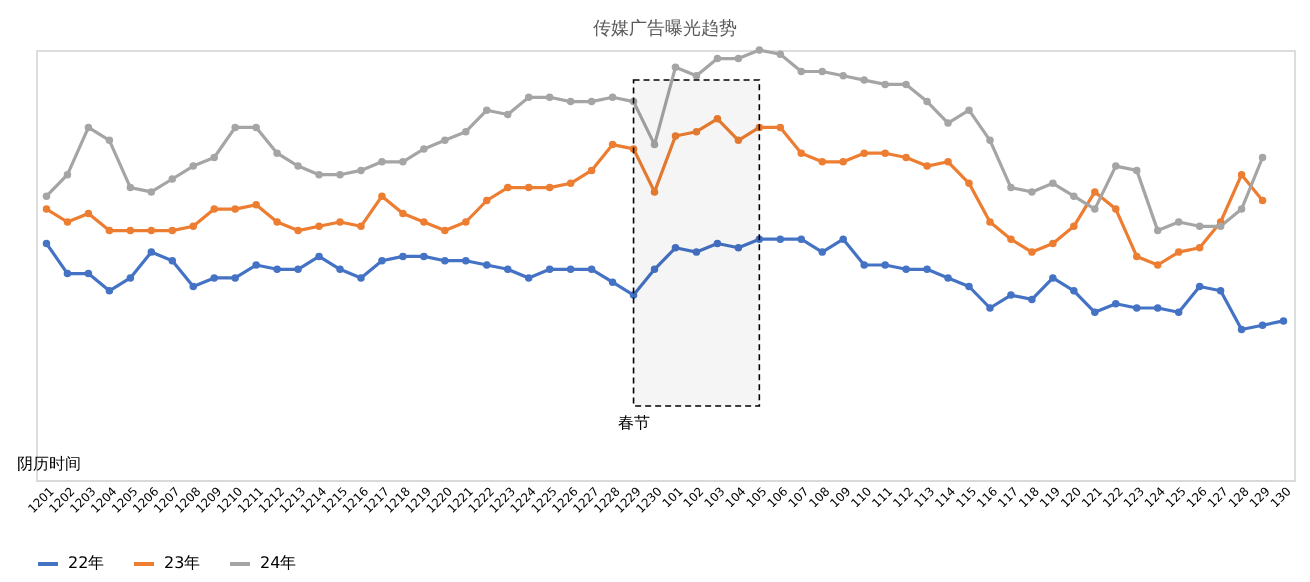 The width and height of the screenshot is (1310, 582). Describe the element at coordinates (86, 563) in the screenshot. I see `legend-label: 22年` at that location.